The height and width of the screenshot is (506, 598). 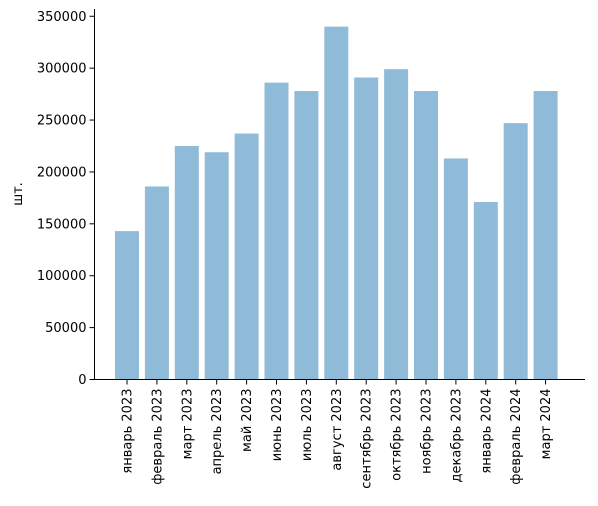 What do you see at coordinates (187, 424) in the screenshot?
I see `x-tick-label: март 2023` at bounding box center [187, 424].